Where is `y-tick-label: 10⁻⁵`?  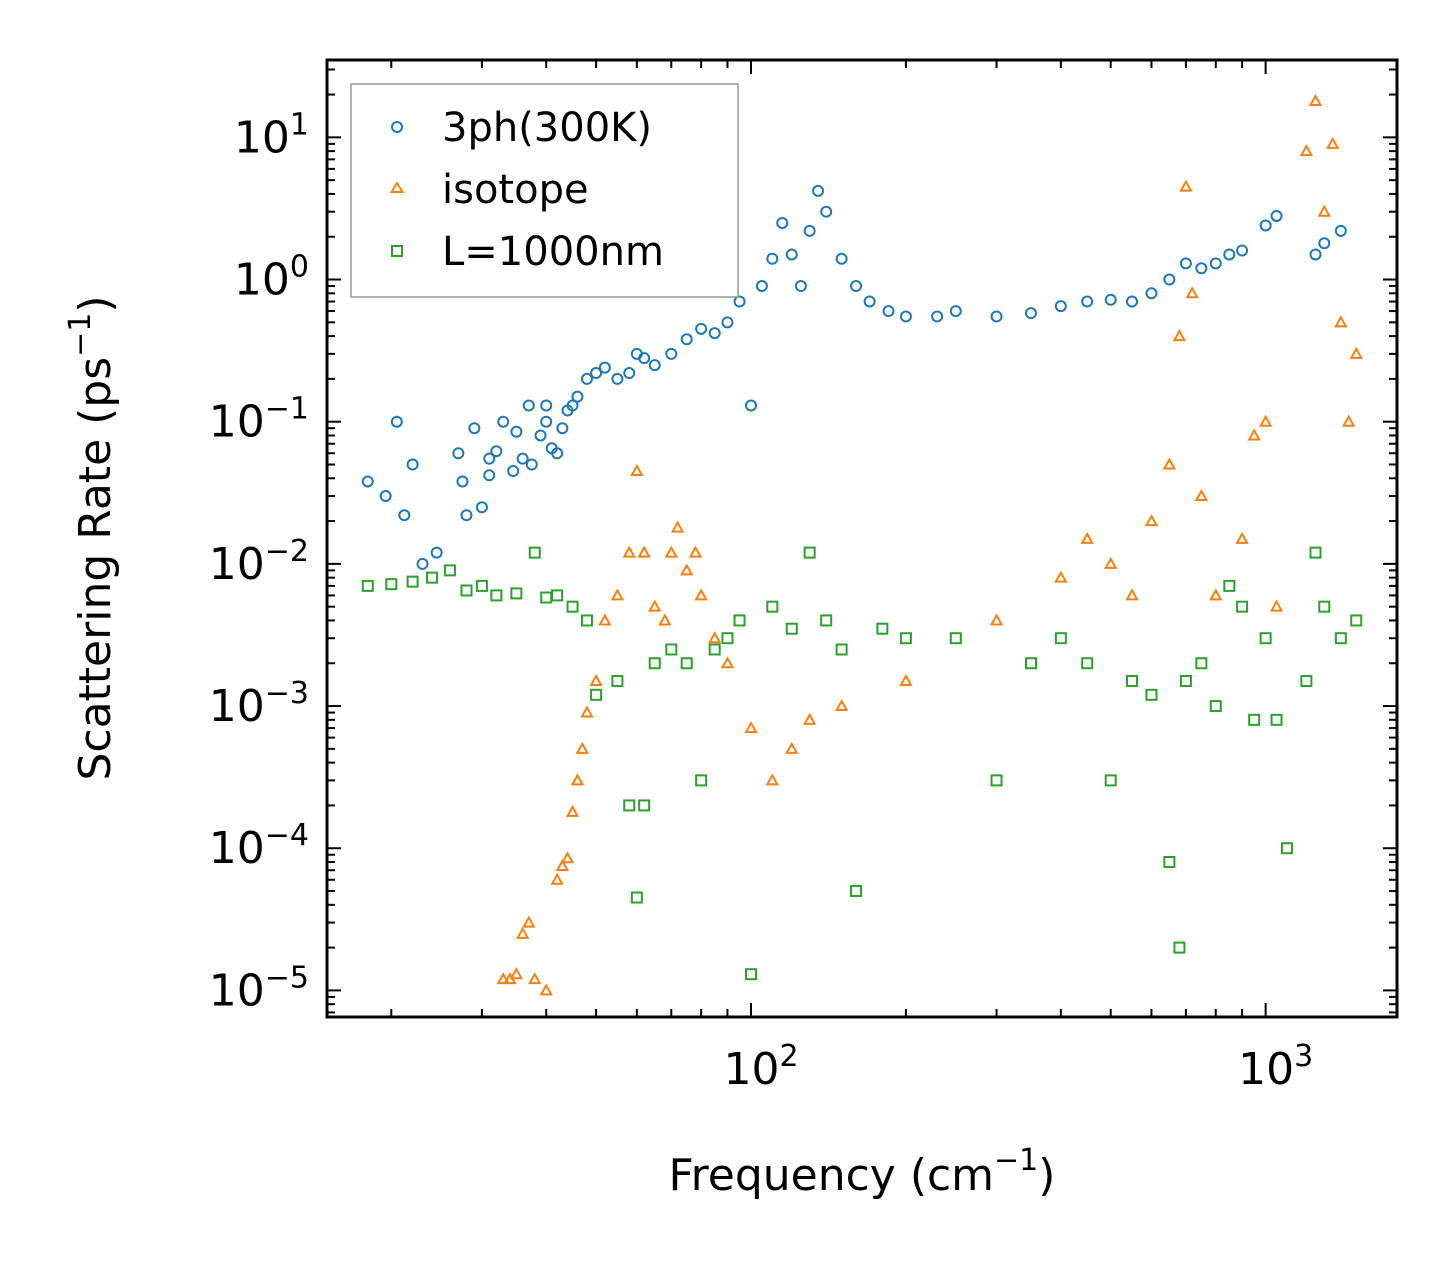
y-tick-label: 10⁻⁵ is located at coordinates (259, 988).